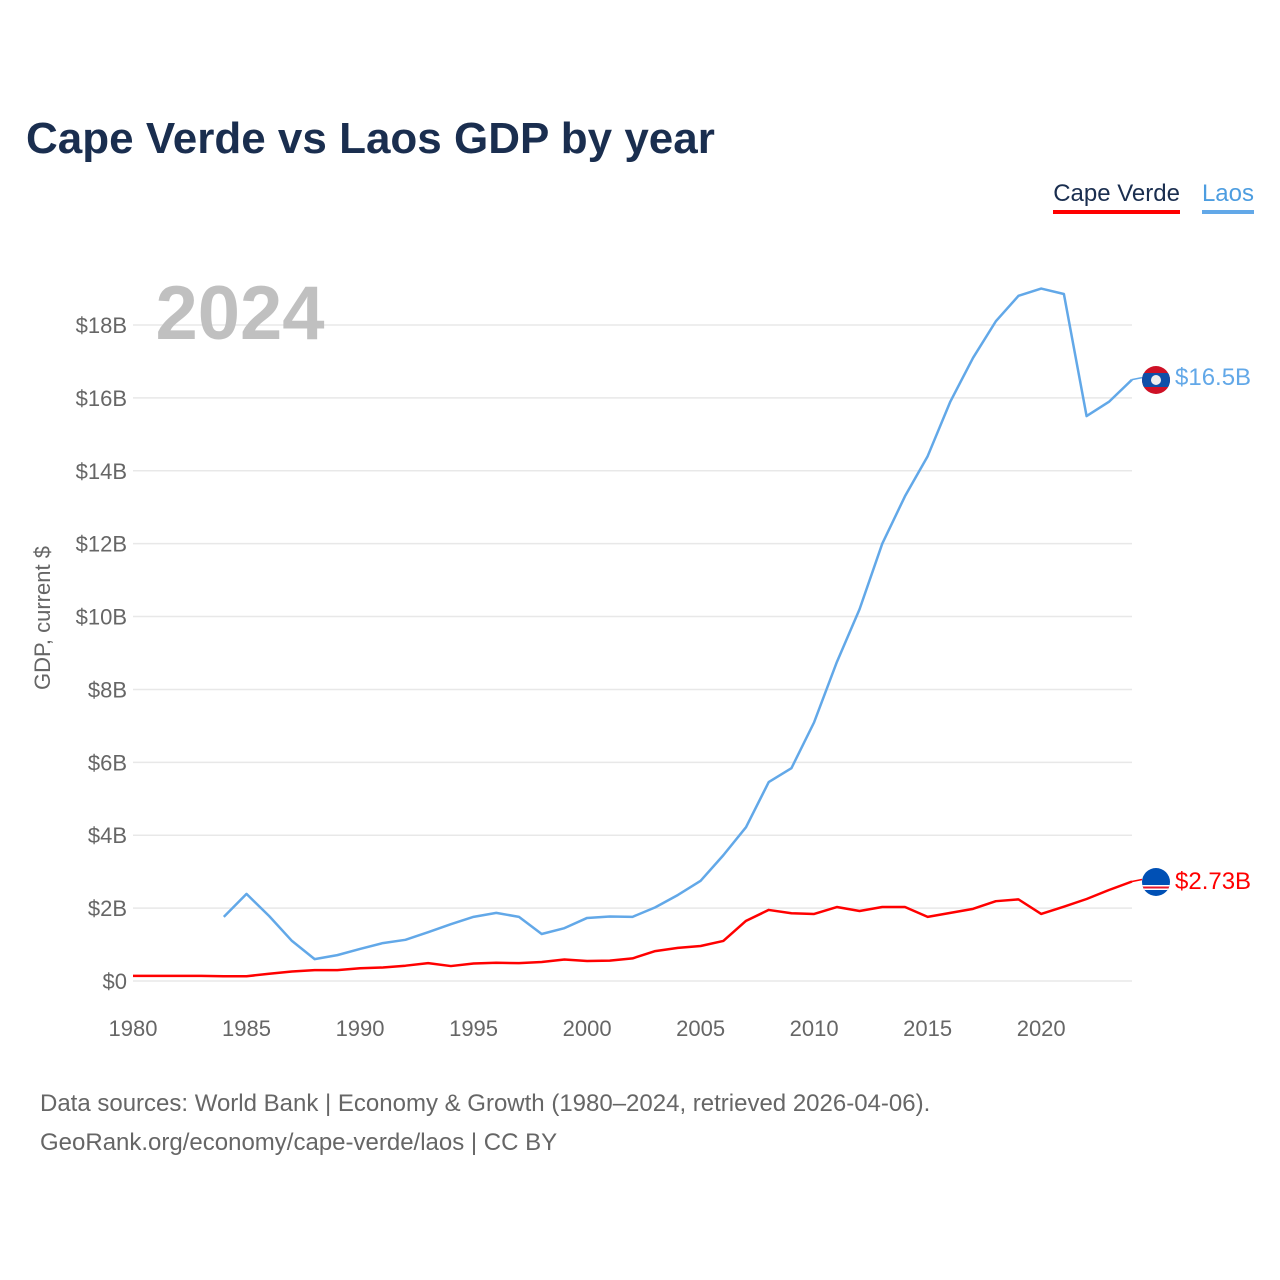 This screenshot has width=1280, height=1280. Describe the element at coordinates (1213, 881) in the screenshot. I see `cape-verde-end-label: $2.73B` at that location.